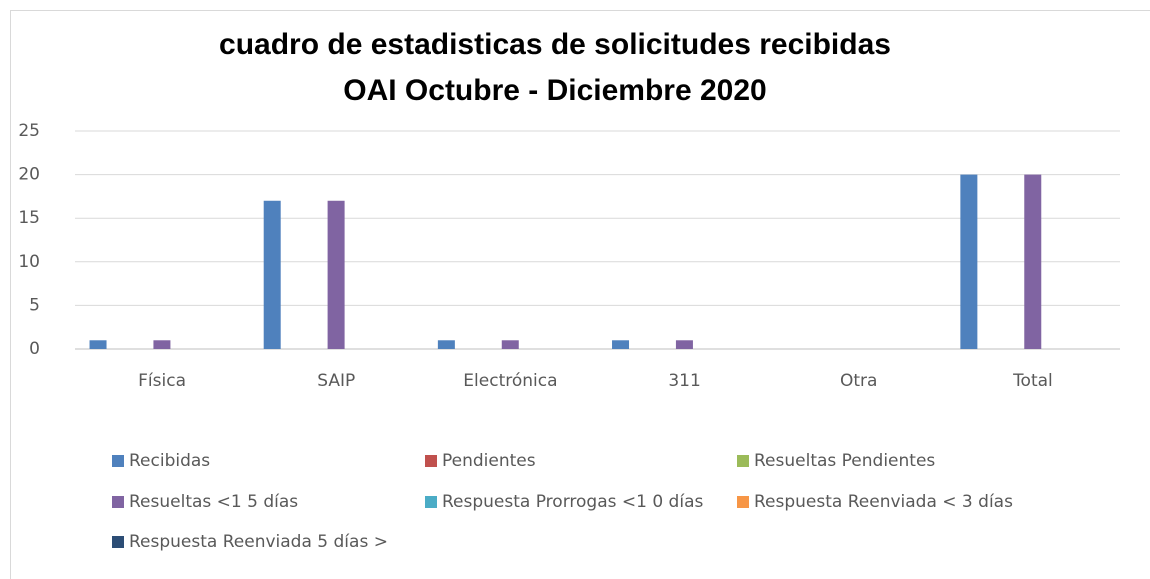  I want to click on legend-label: Resueltas <1 5 días, so click(213, 502).